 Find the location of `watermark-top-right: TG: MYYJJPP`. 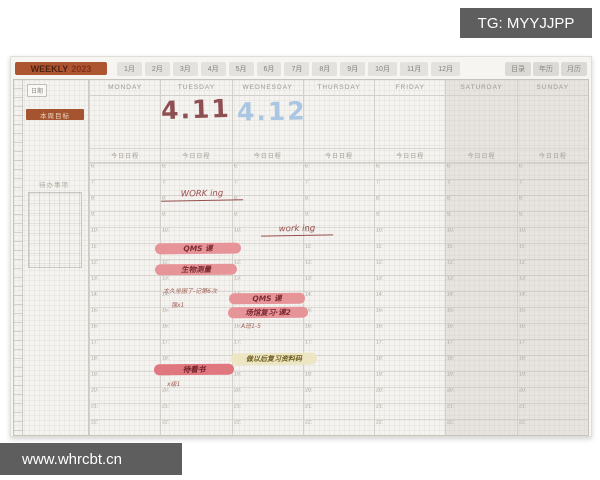

watermark-top-right: TG: MYYJJPP is located at coordinates (526, 23).